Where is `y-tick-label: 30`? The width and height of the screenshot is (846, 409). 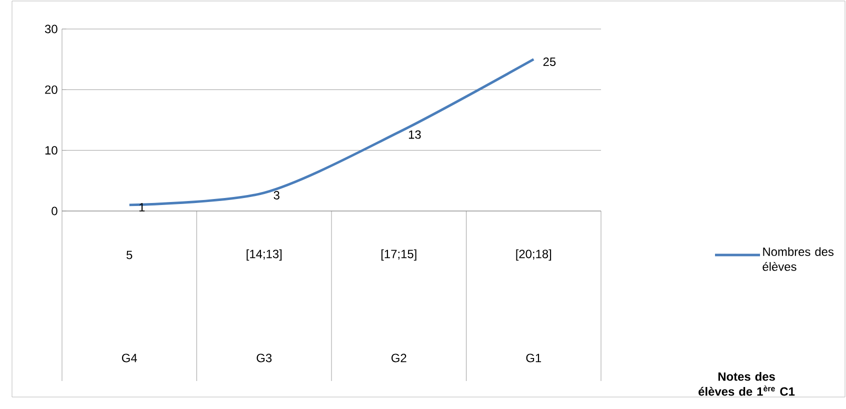
y-tick-label: 30 is located at coordinates (51, 29).